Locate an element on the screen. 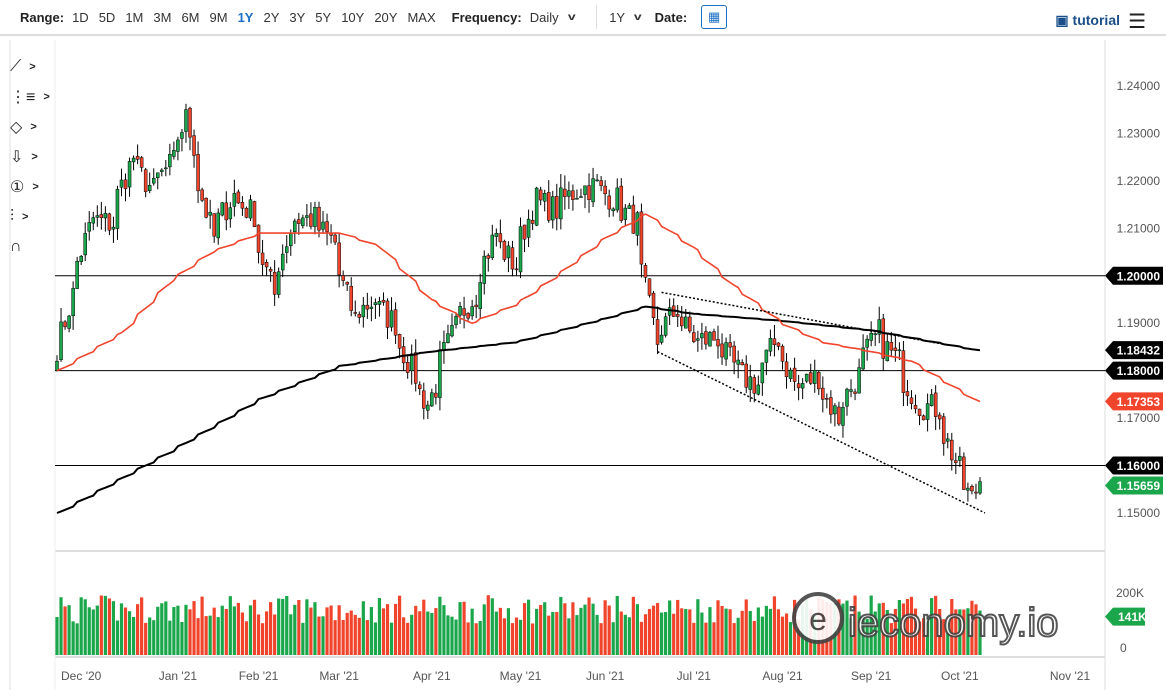  range-5y: 5Y is located at coordinates (323, 17).